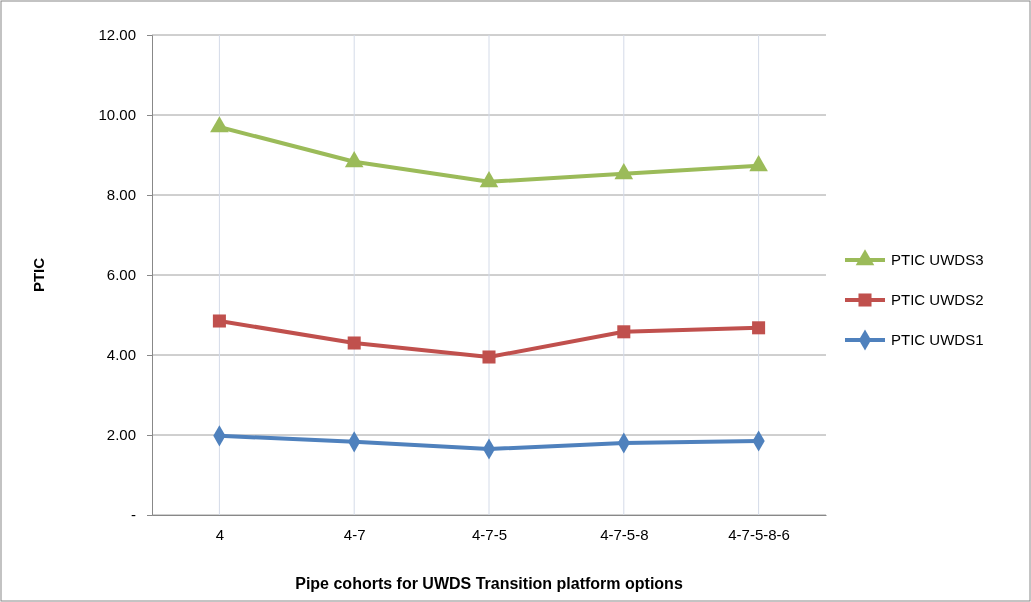 This screenshot has width=1031, height=602. What do you see at coordinates (489, 534) in the screenshot?
I see `x-tick-label: 4-7-5` at bounding box center [489, 534].